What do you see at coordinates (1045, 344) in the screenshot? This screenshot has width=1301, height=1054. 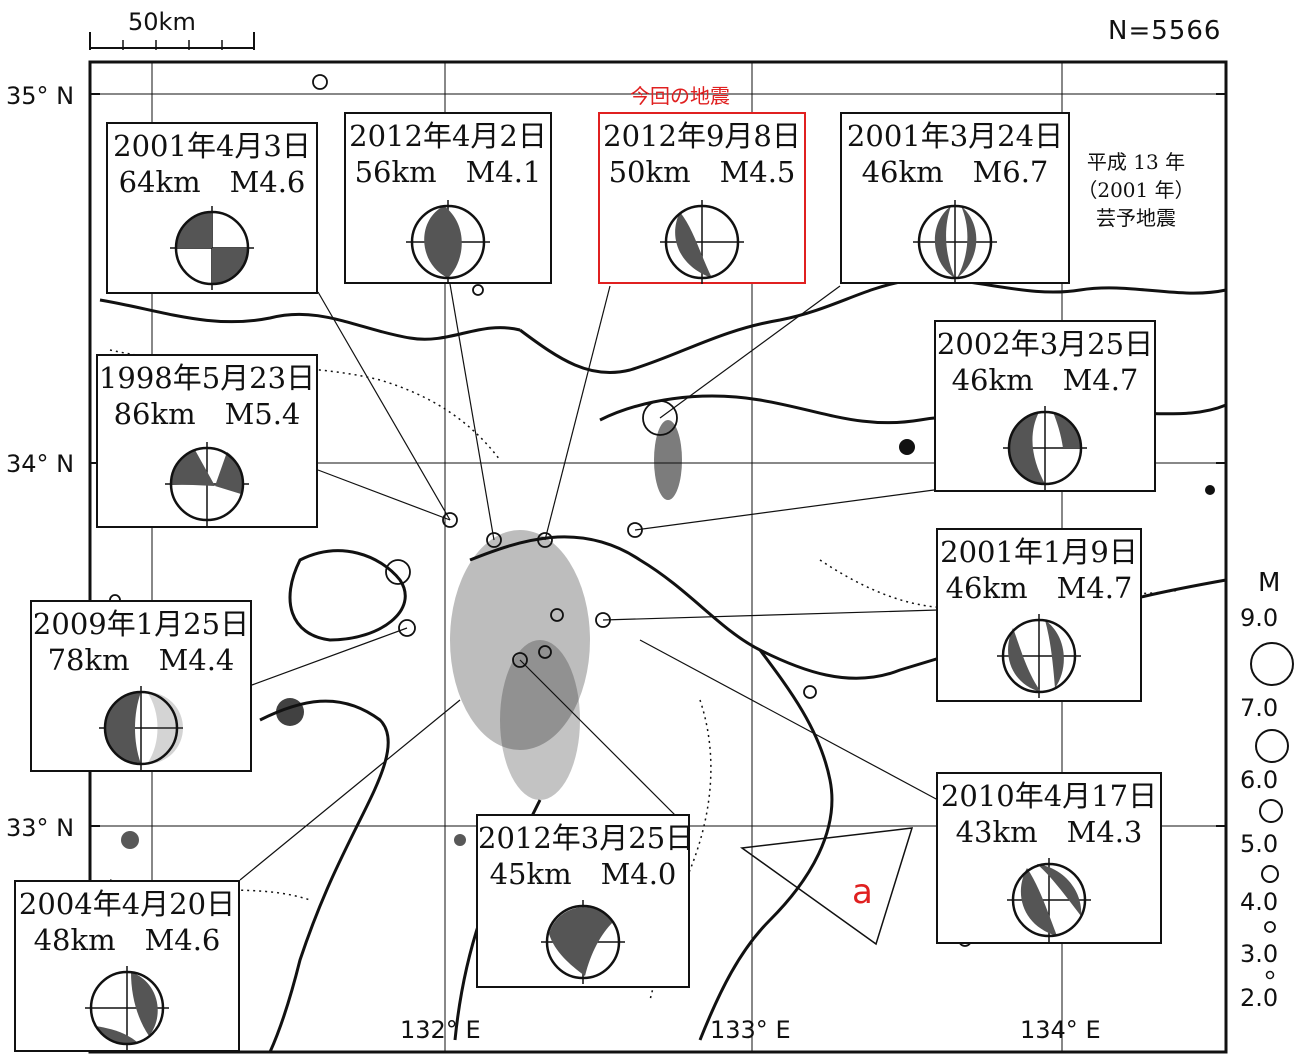 I see `event-date: 2002年3月25日` at bounding box center [1045, 344].